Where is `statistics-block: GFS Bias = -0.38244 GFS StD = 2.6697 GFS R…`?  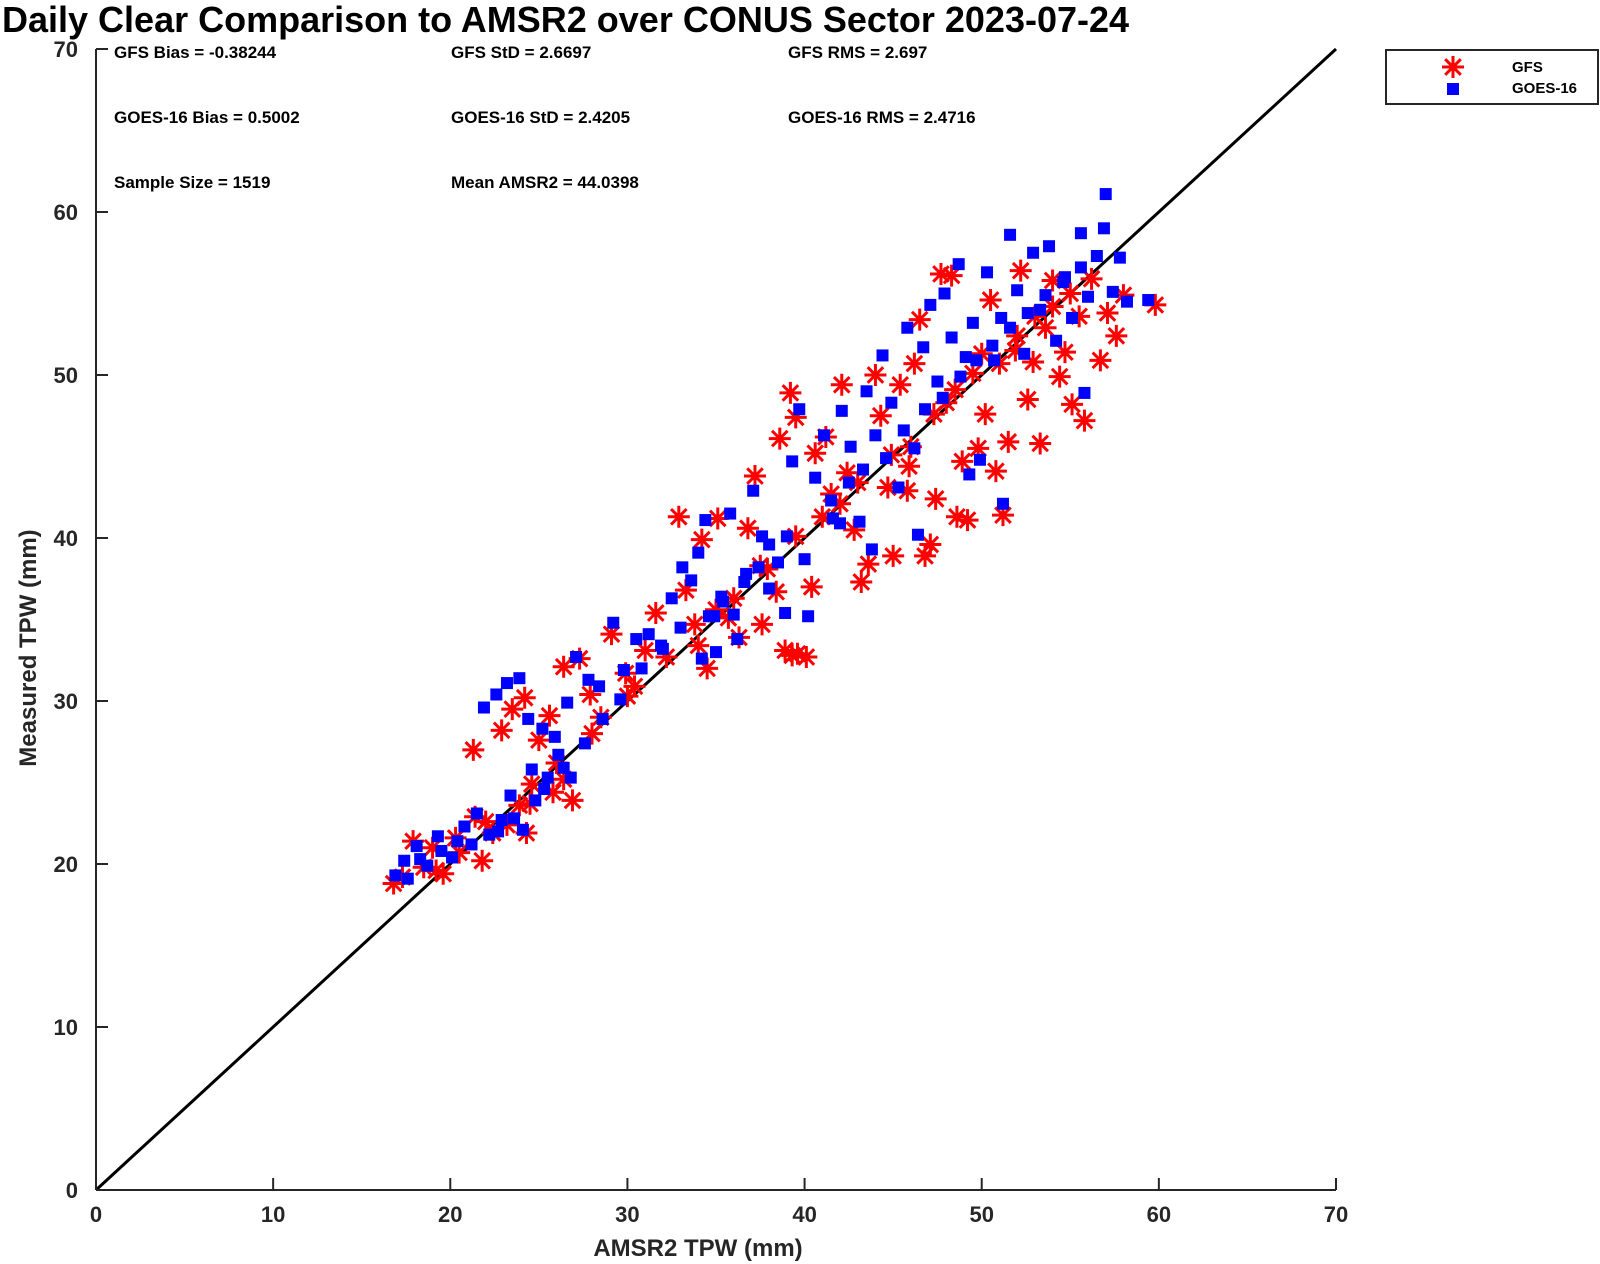
statistics-block: GFS Bias = -0.38244 GFS StD = 2.6697 GFS R… is located at coordinates (545, 117).